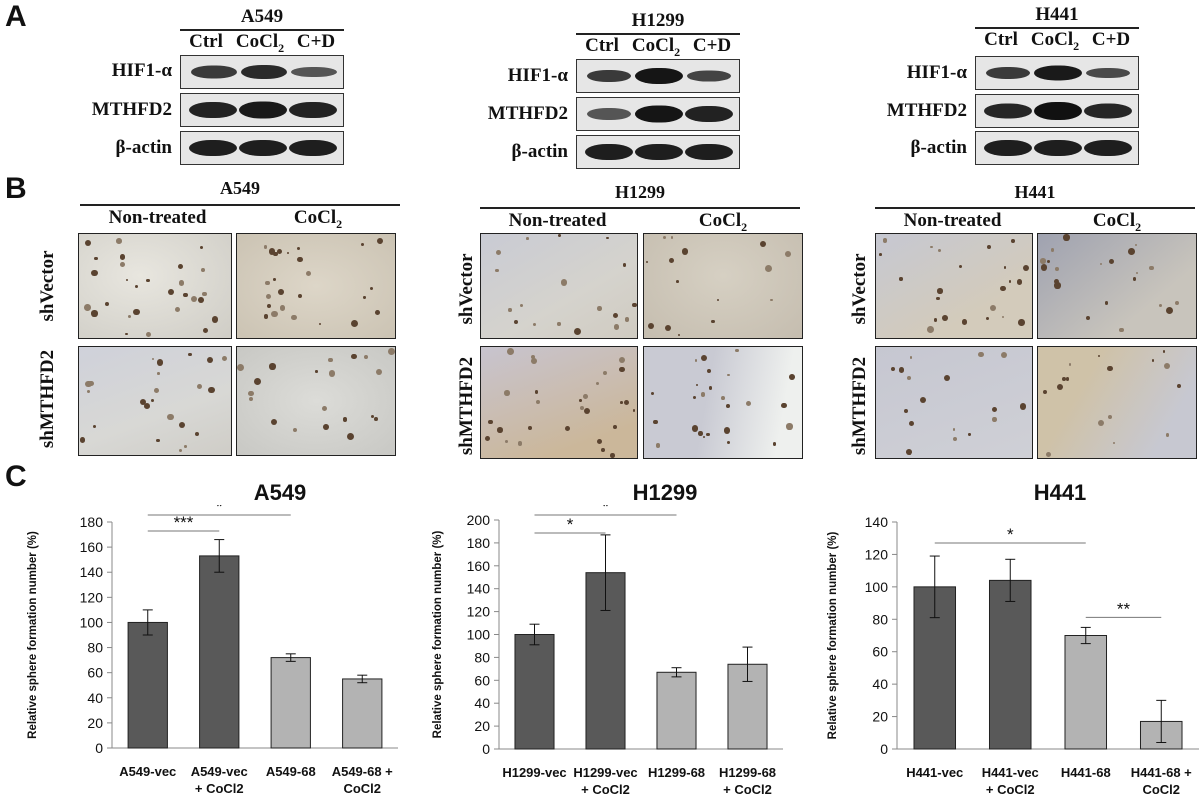 This screenshot has height=801, width=1200. Describe the element at coordinates (534, 772) in the screenshot. I see `x-tick-label: H1299-vec` at that location.